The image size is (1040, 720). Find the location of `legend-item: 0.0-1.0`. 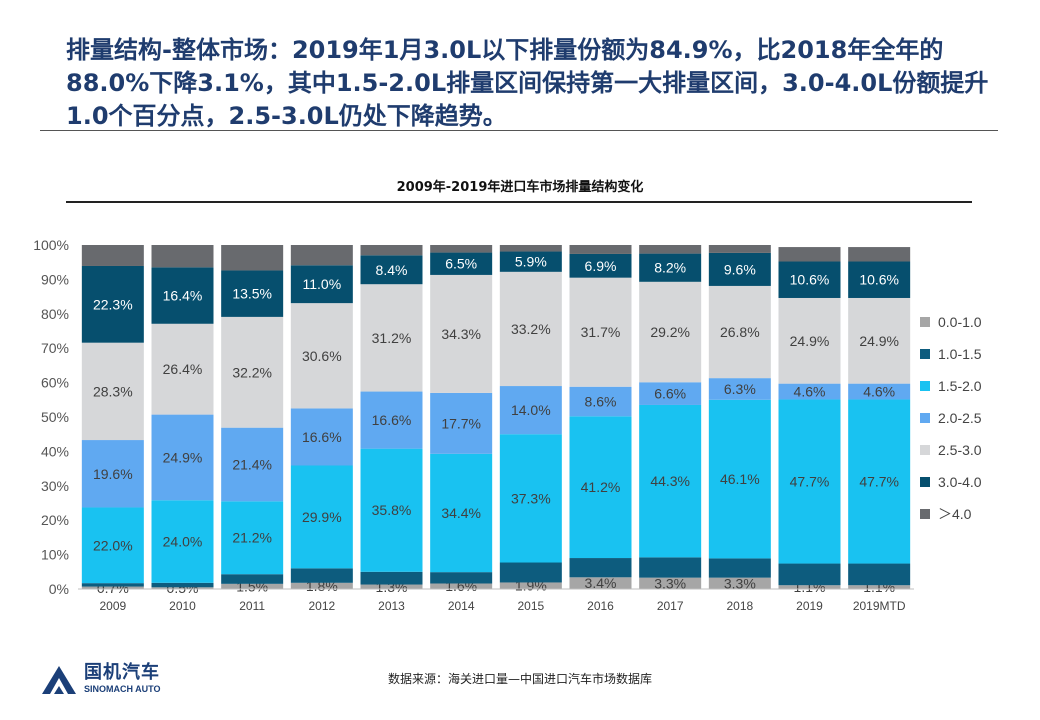

legend-item: 0.0-1.0 is located at coordinates (951, 322).